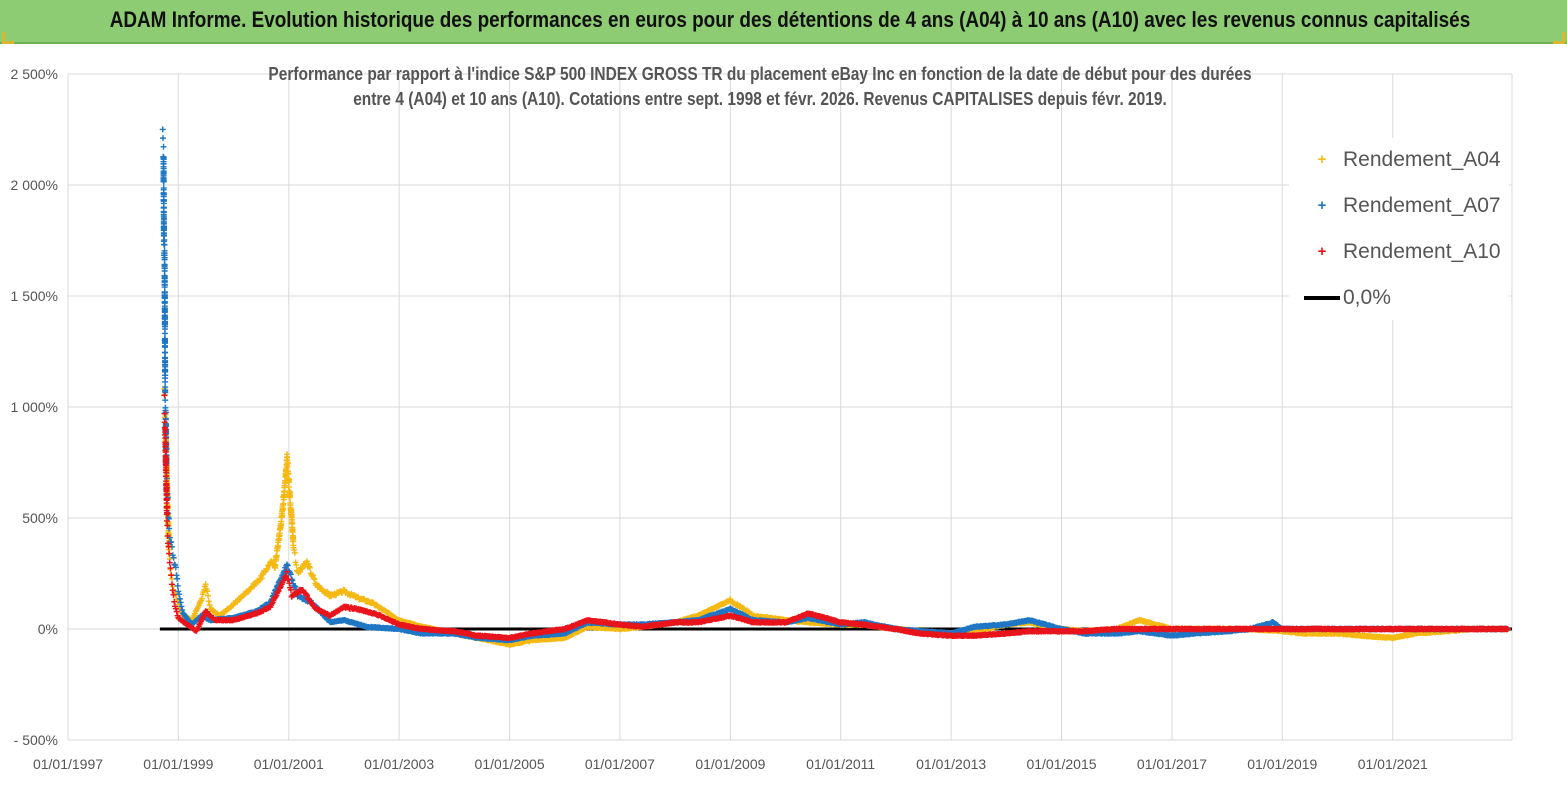  Describe the element at coordinates (48, 629) in the screenshot. I see `y-tick-label: 0%` at that location.